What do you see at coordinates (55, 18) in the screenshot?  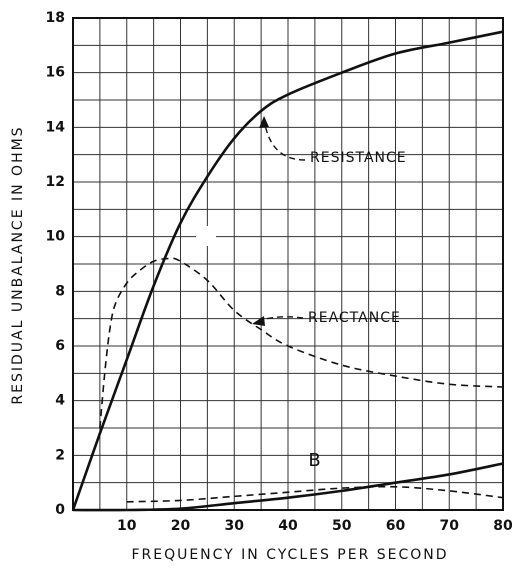 I see `y-tick-label: 18` at bounding box center [55, 18].